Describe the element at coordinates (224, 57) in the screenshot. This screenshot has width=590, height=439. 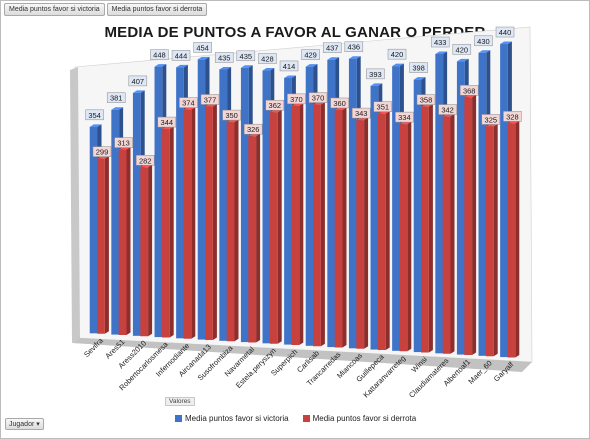
I see `bar-victoria-6-label: 435` at that location.